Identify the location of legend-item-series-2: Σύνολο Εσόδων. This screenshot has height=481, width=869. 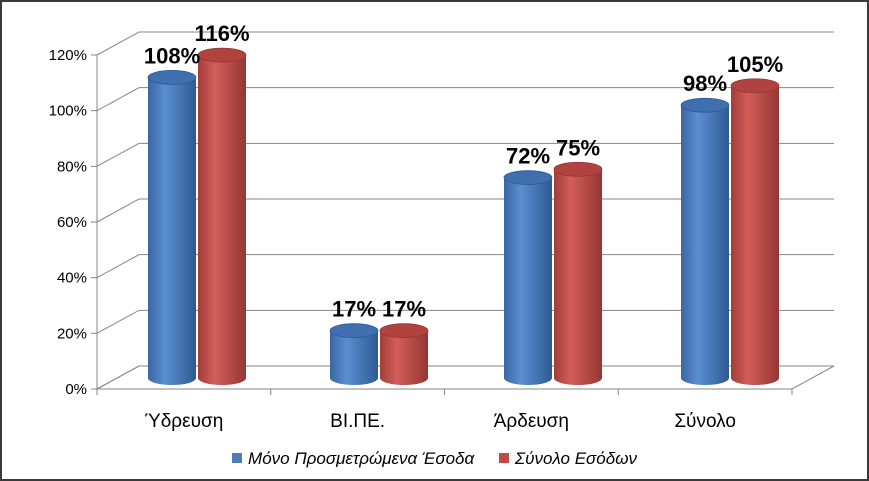
(567, 459).